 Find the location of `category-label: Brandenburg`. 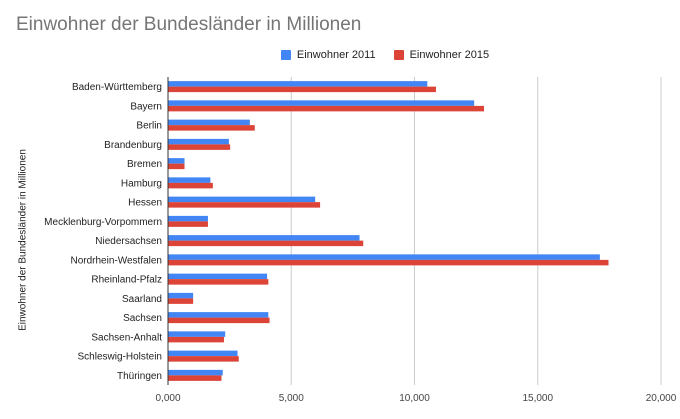

category-label: Brandenburg is located at coordinates (133, 145).